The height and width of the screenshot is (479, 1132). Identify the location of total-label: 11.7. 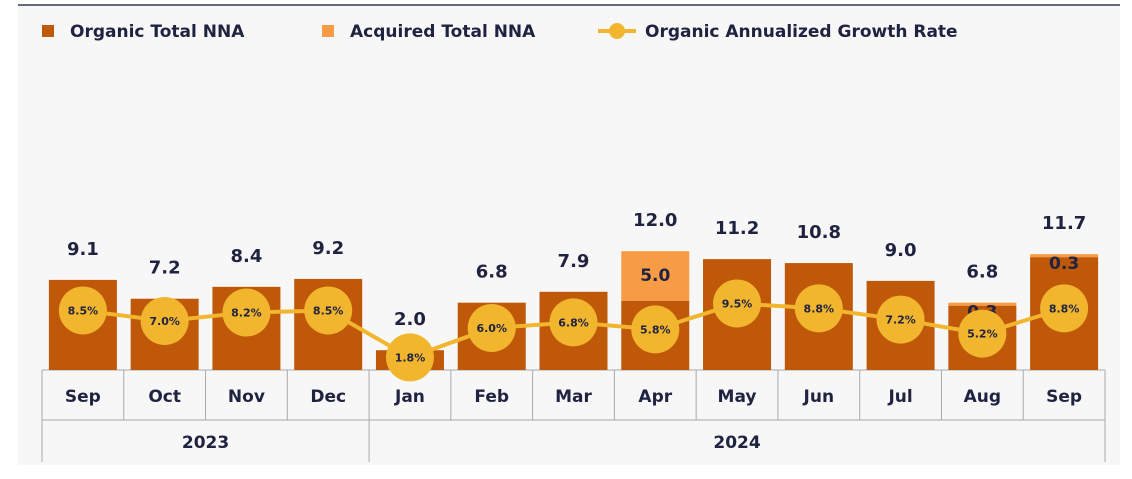
(1064, 223).